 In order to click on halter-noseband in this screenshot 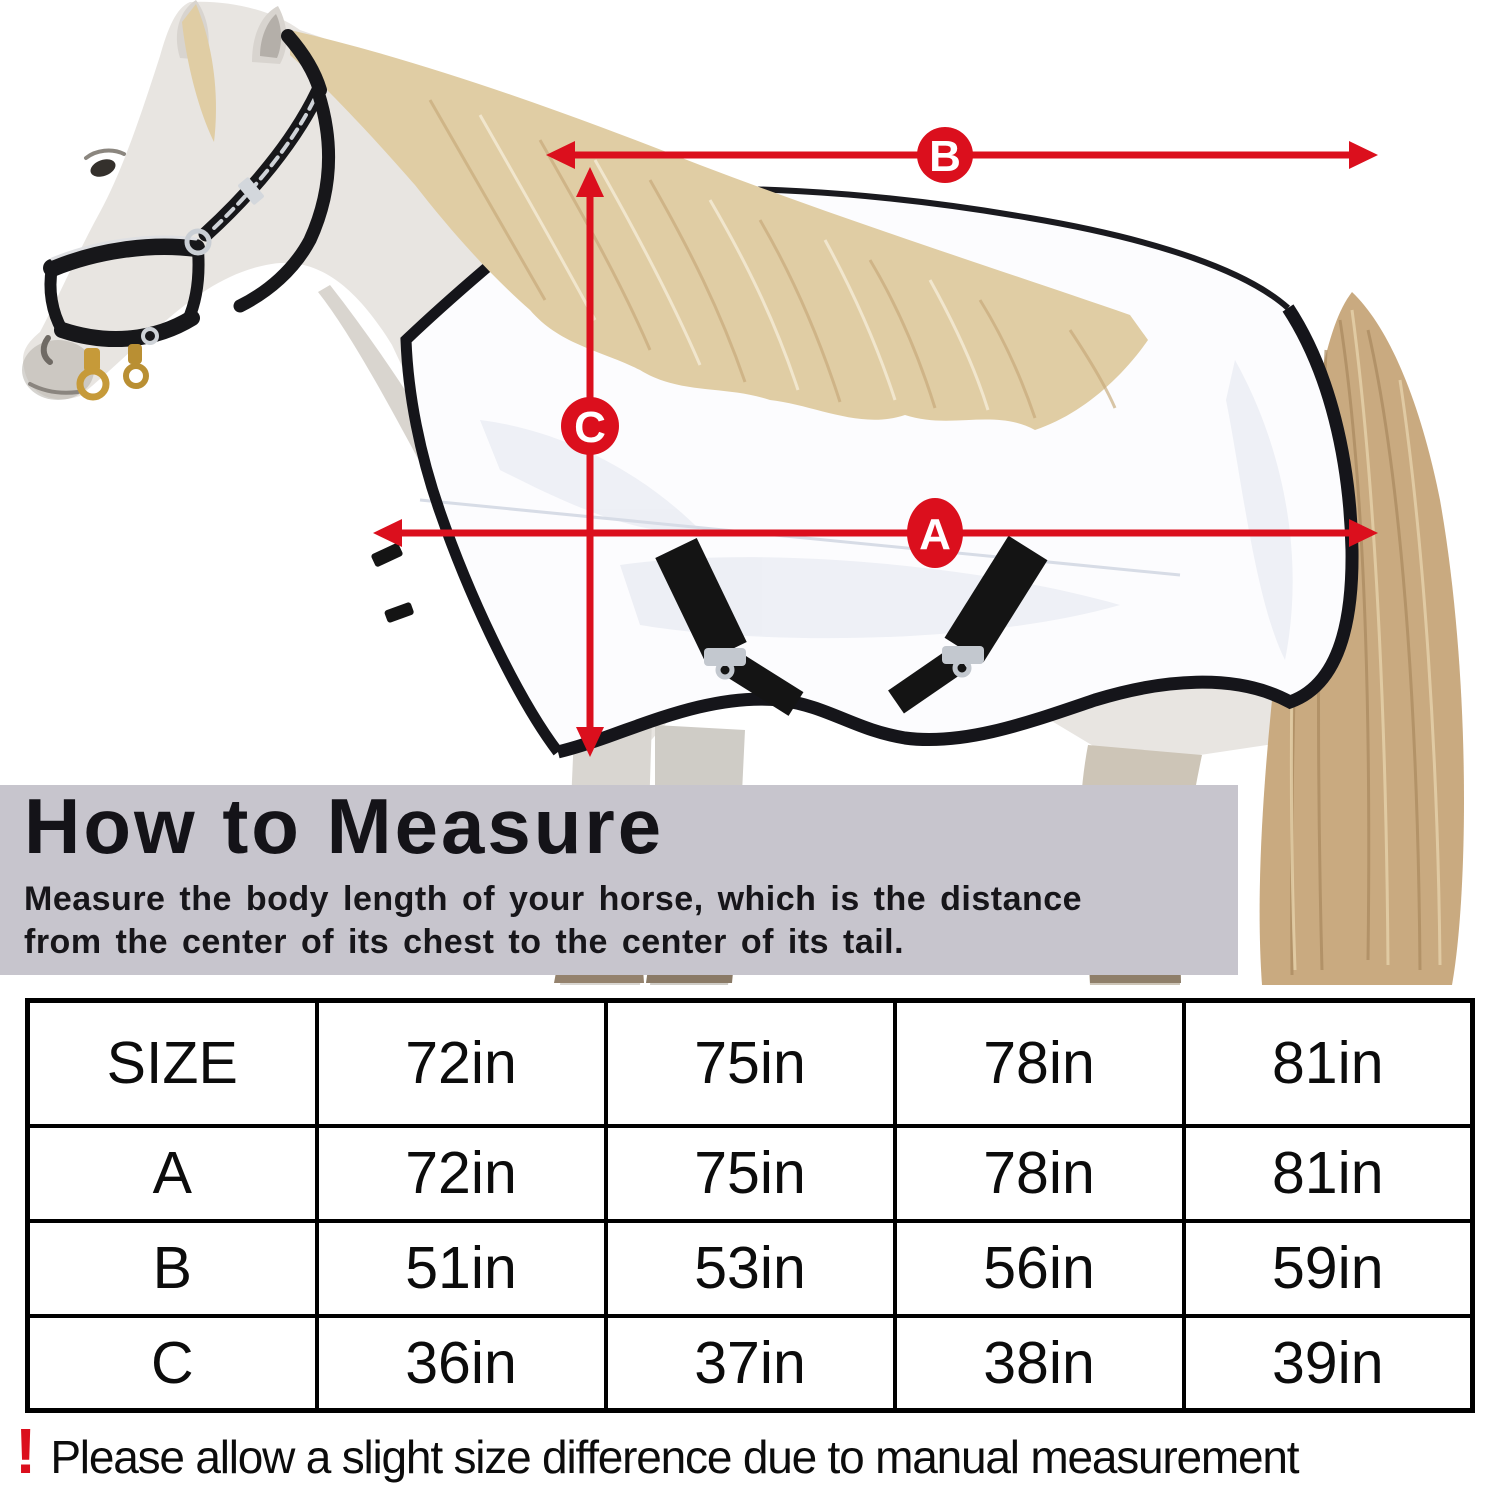, I will do `click(124, 257)`.